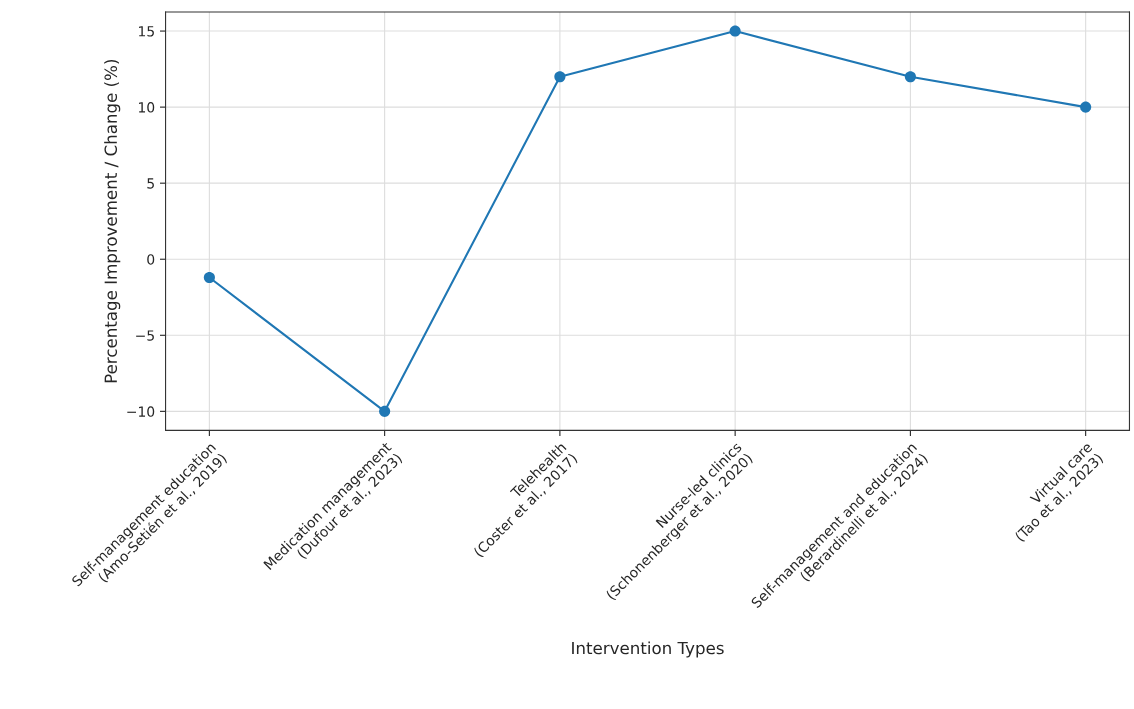  I want to click on y-tick-label: 10, so click(147, 107).